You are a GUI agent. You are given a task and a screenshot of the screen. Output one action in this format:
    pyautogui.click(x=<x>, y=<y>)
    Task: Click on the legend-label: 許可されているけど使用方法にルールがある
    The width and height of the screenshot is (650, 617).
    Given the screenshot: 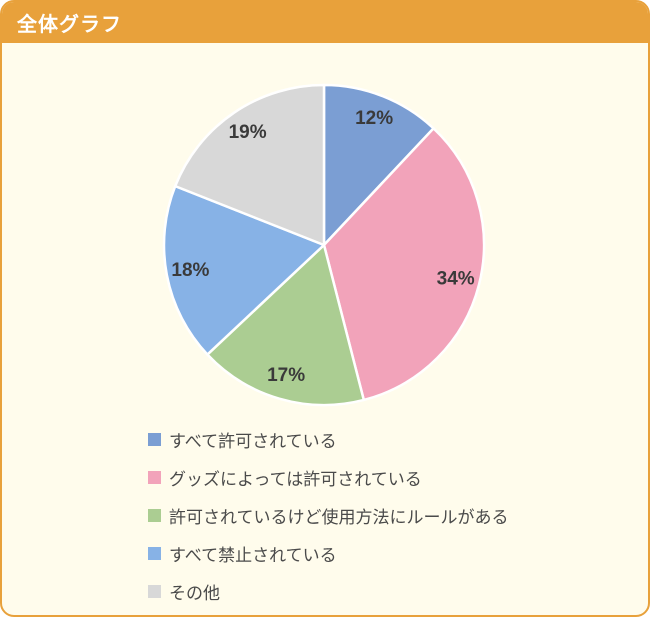 What is the action you would take?
    pyautogui.click(x=339, y=517)
    